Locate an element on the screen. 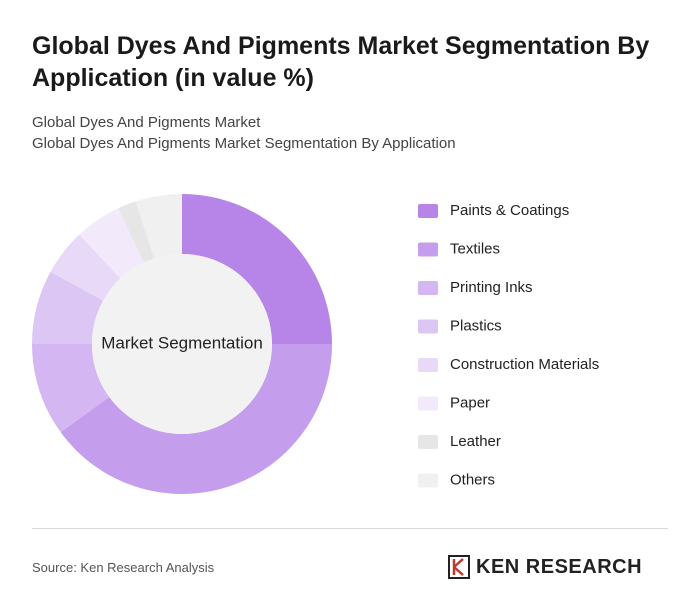  legend-label: Construction Materials is located at coordinates (524, 364).